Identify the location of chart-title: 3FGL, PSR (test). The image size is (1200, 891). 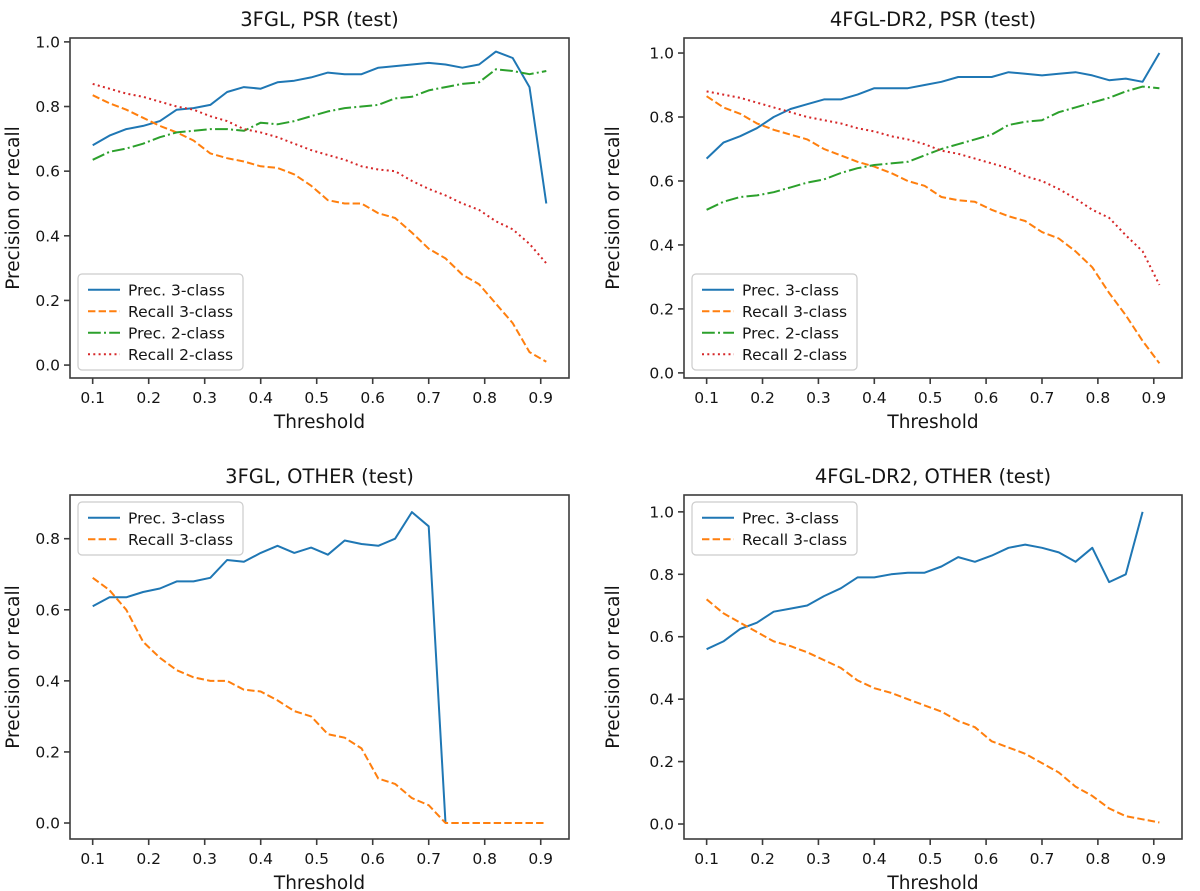
(319, 19).